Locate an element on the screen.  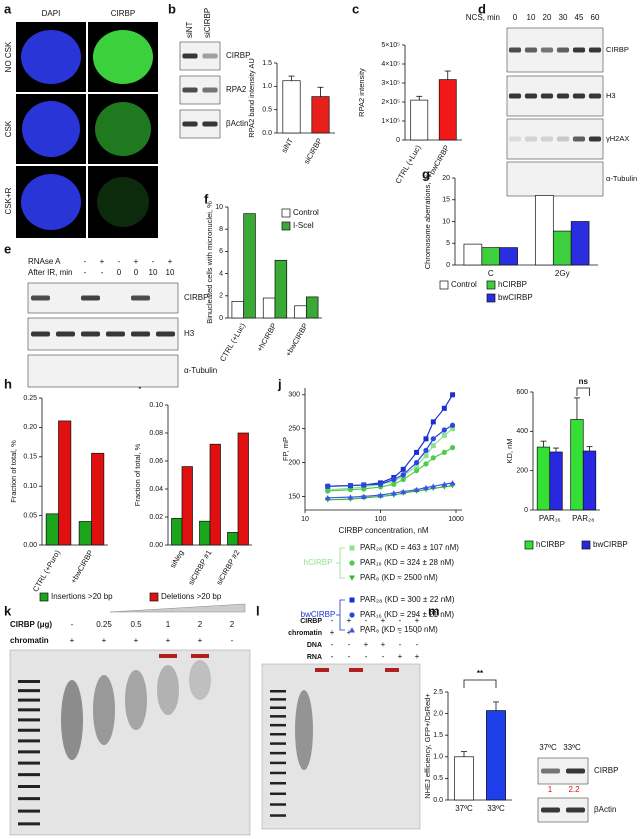
y-tick-label: 15 is located at coordinates (446, 200).